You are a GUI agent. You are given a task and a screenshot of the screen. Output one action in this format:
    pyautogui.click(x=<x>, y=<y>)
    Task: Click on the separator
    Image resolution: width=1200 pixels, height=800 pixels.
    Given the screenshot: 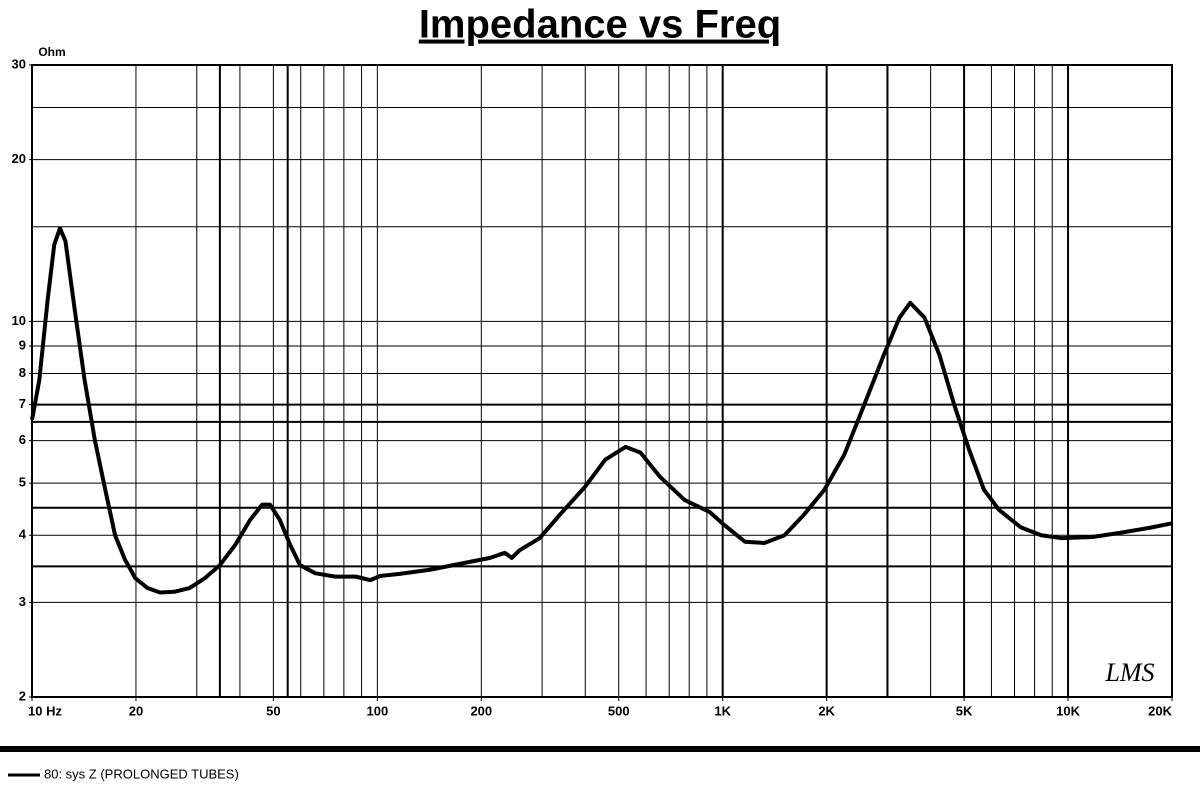 What is the action you would take?
    pyautogui.click(x=600, y=749)
    